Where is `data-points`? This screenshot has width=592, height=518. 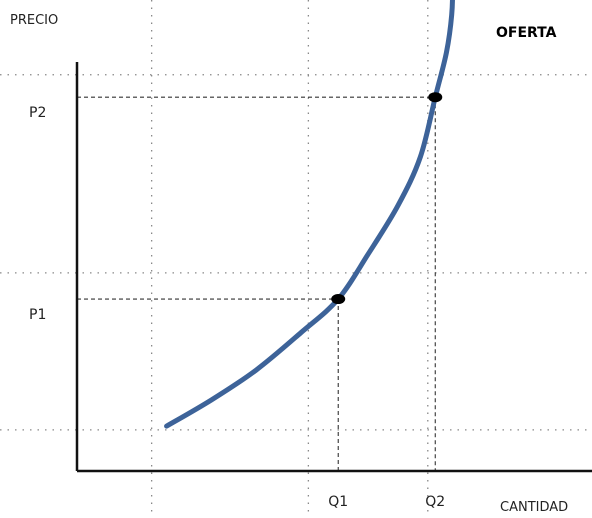
data-points is located at coordinates (387, 198).